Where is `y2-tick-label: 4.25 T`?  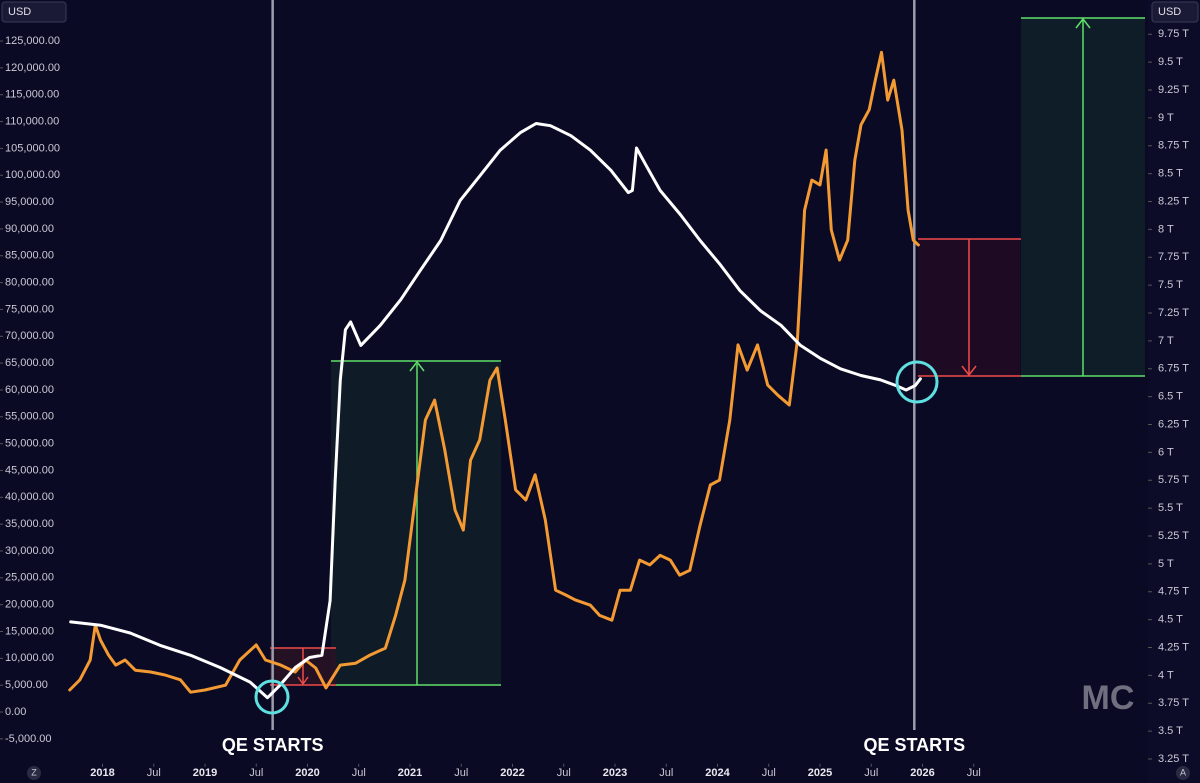
y2-tick-label: 4.25 T is located at coordinates (1173, 647).